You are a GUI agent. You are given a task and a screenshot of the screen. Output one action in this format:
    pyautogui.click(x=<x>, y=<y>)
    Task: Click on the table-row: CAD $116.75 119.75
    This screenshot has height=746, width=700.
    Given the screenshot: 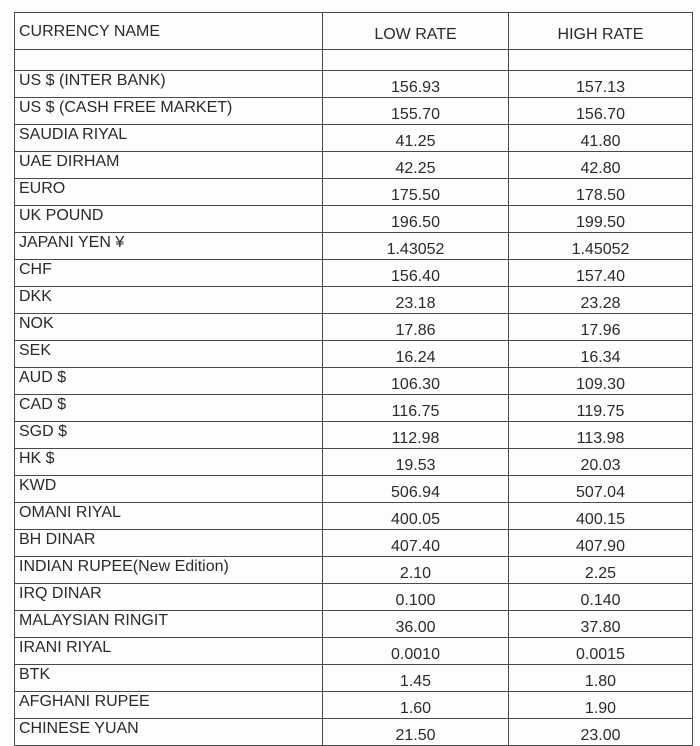 What is the action you would take?
    pyautogui.click(x=353, y=408)
    